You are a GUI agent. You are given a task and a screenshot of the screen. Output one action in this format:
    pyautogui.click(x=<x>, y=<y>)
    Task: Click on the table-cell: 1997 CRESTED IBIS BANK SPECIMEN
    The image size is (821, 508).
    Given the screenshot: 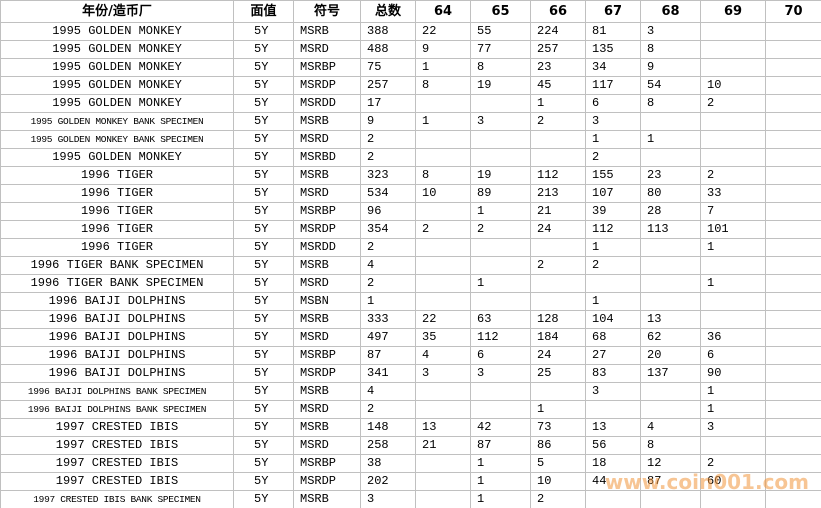 What is the action you would take?
    pyautogui.click(x=117, y=499)
    